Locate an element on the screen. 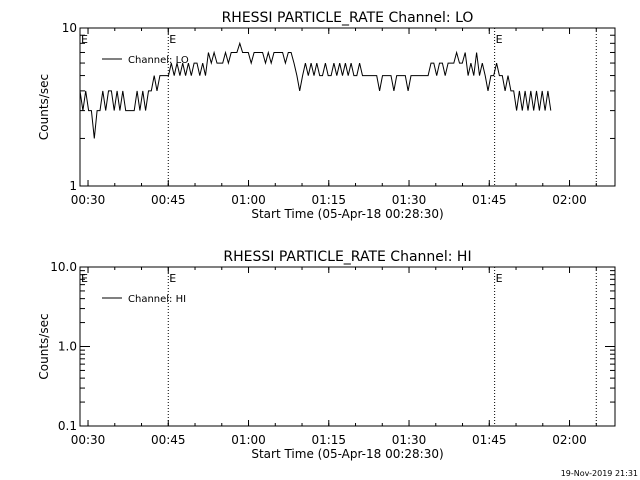  y-tick-label: 1 is located at coordinates (73, 186).